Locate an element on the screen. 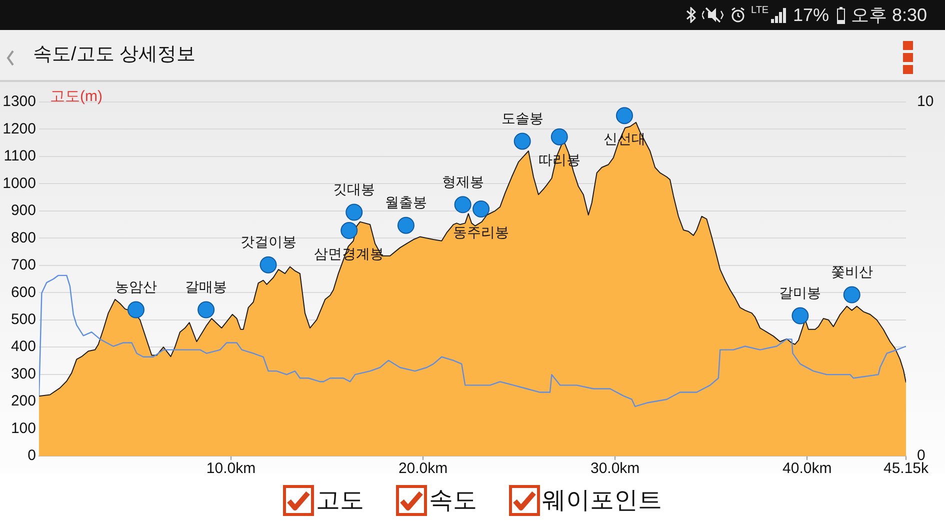  annotation: 형제봉 is located at coordinates (463, 182).